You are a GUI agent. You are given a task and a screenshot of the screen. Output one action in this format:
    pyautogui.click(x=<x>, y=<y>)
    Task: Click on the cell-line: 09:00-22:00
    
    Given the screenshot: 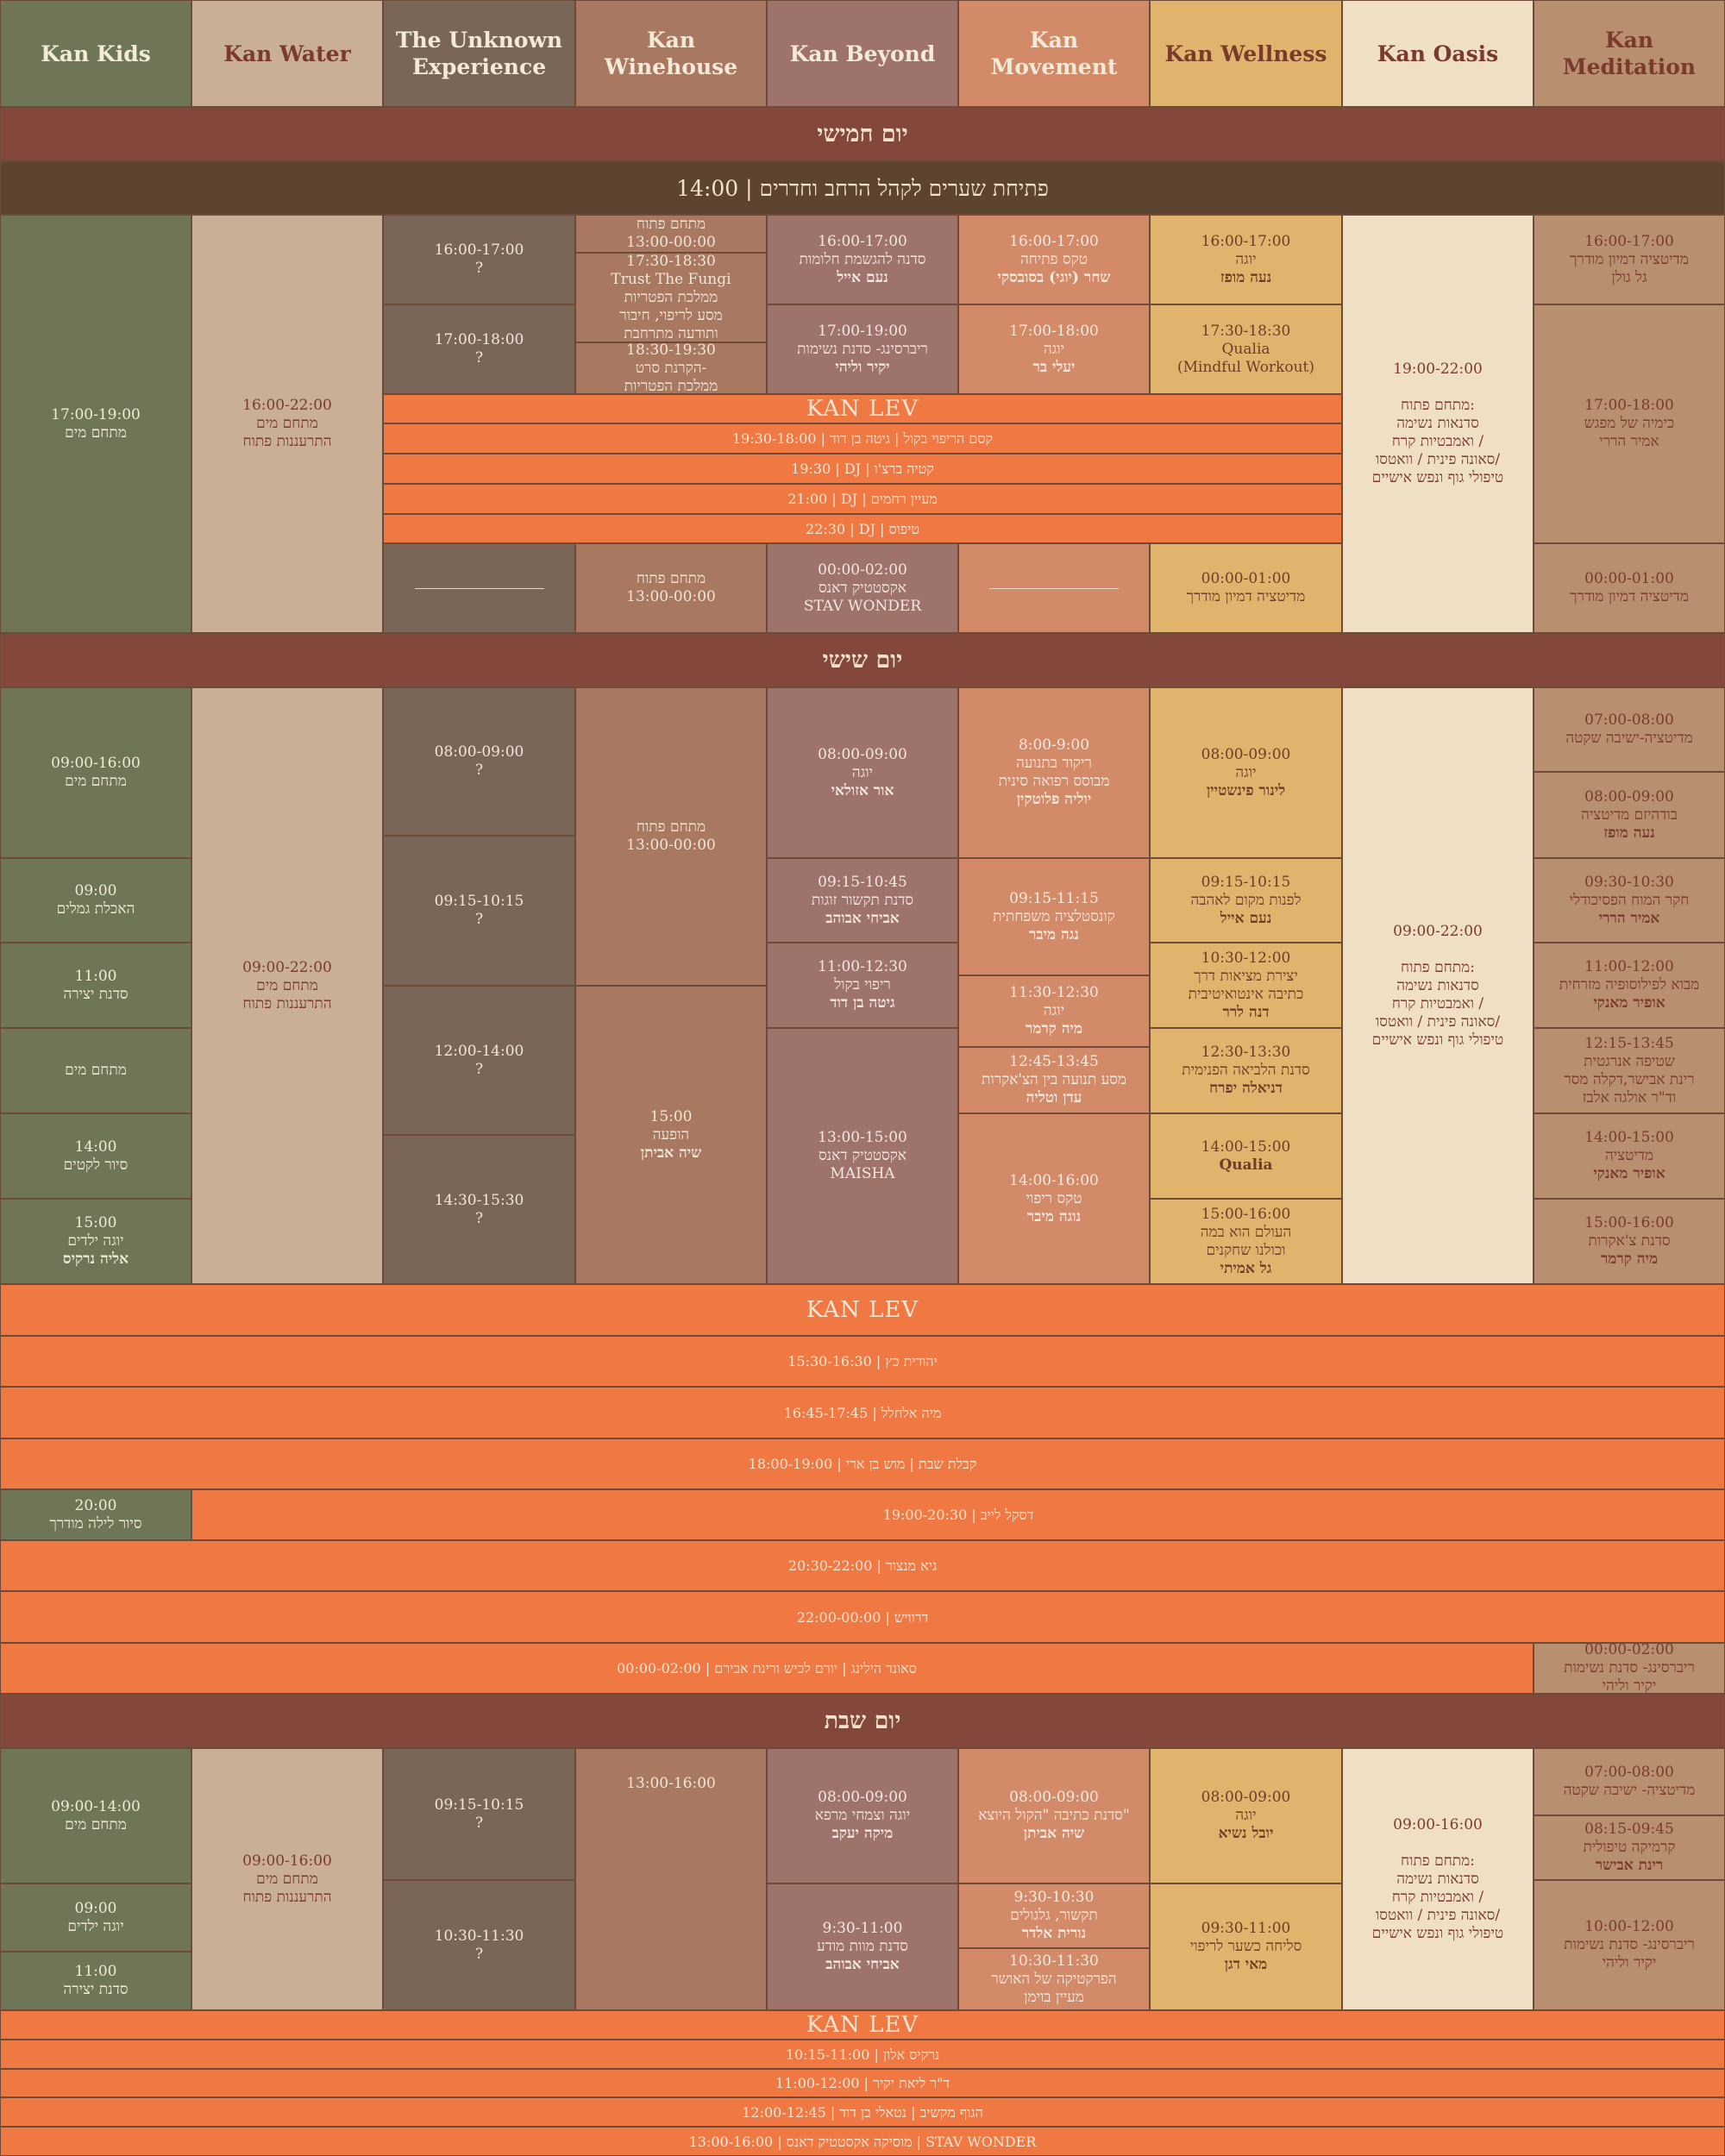 What is the action you would take?
    pyautogui.click(x=1438, y=931)
    